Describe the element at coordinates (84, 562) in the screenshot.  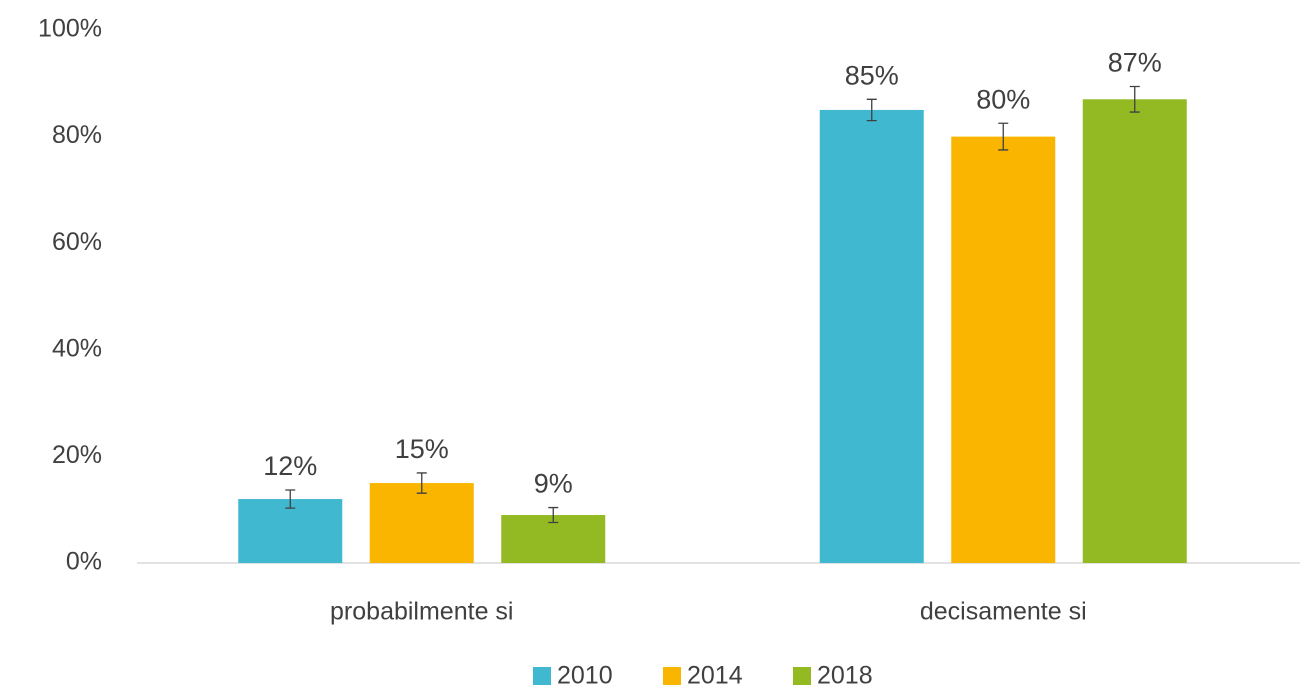
I see `y-tick-label: 0%` at that location.